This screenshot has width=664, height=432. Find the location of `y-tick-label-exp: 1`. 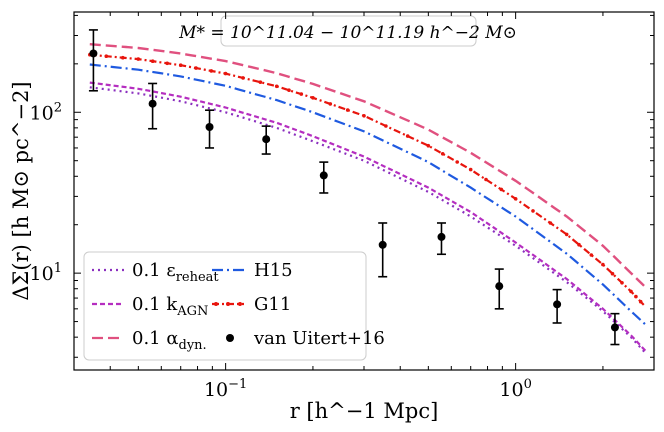

y-tick-label-exp: 1 is located at coordinates (58, 268).